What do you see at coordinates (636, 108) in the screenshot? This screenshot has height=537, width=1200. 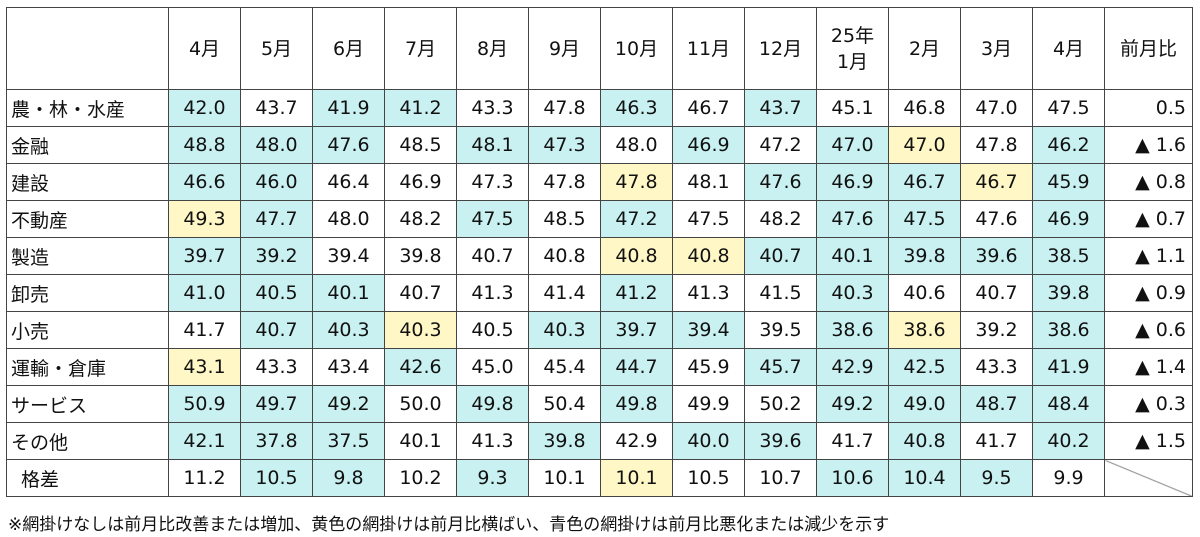 I see `value-cell: 46.3` at bounding box center [636, 108].